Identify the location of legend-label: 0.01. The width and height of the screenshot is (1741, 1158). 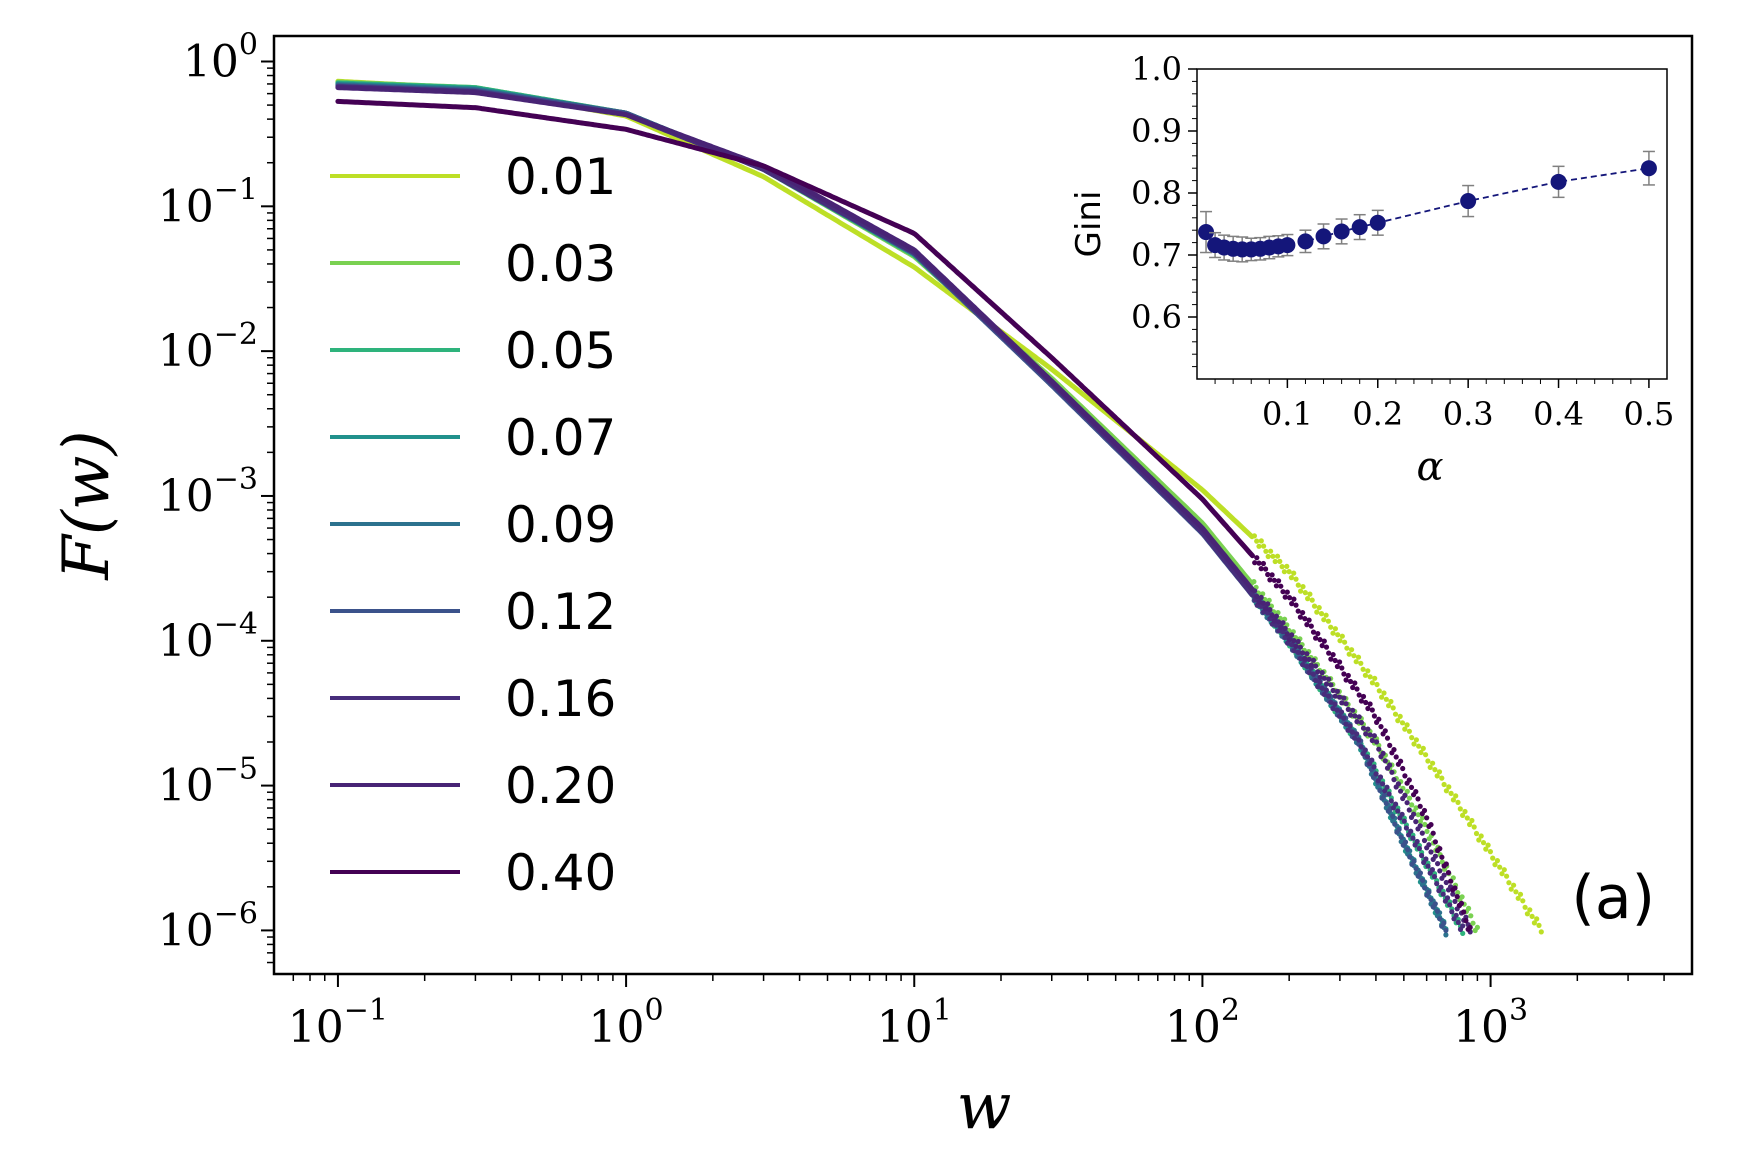
(560, 177).